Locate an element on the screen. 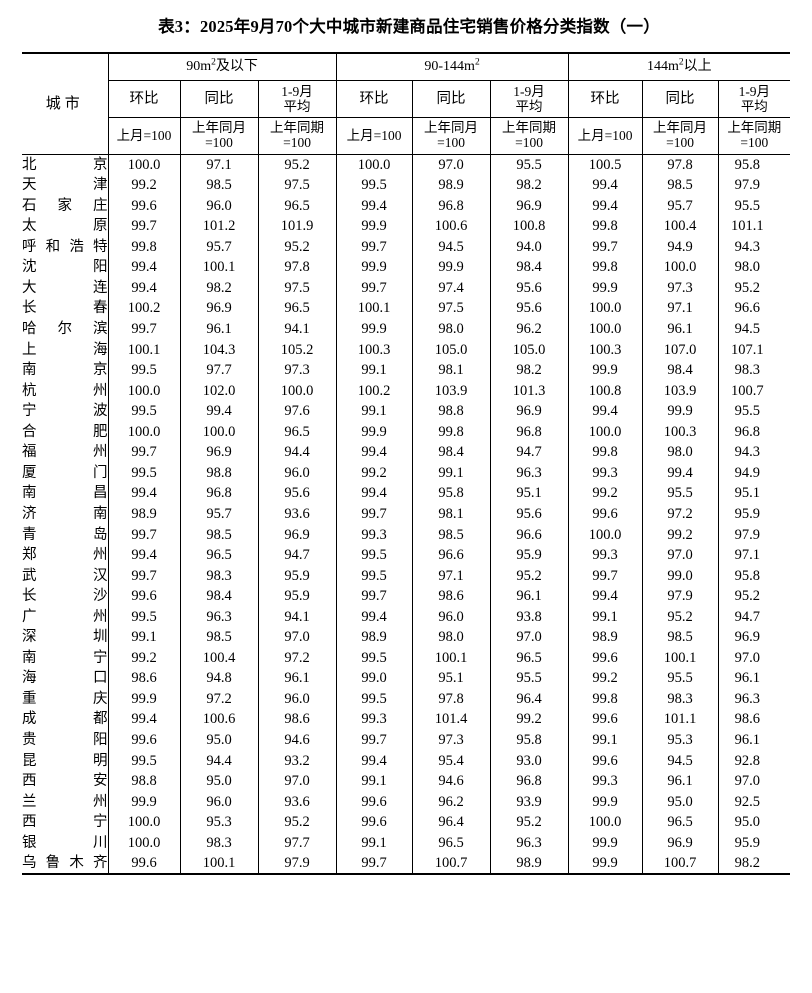 The image size is (812, 993). city-name-cell: 上海 is located at coordinates (65, 349).